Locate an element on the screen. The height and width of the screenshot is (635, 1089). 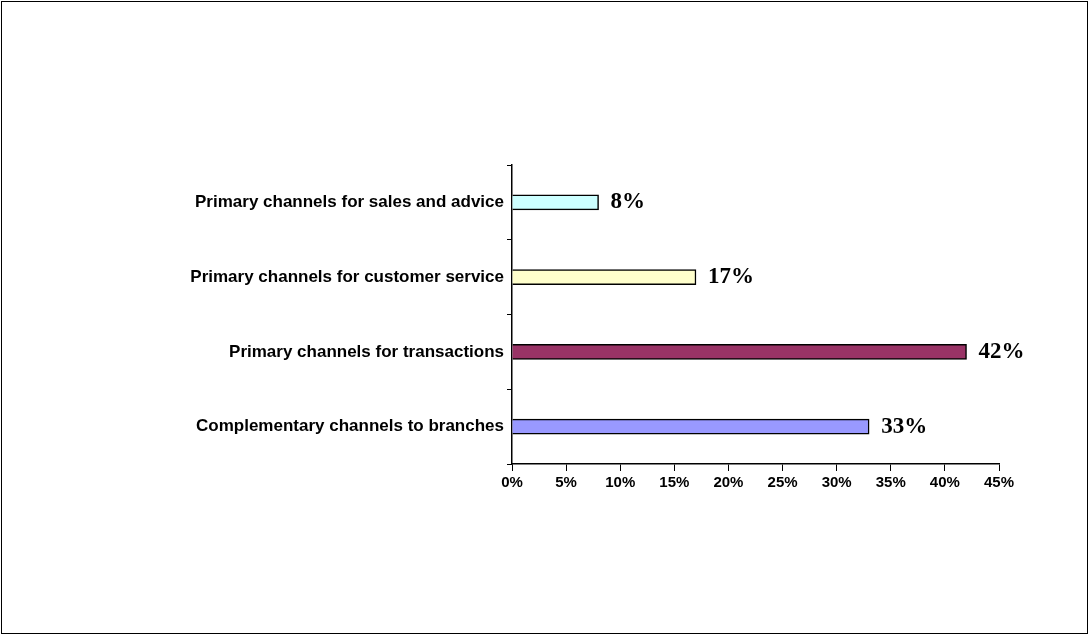
x-tick-label: 30% is located at coordinates (836, 482).